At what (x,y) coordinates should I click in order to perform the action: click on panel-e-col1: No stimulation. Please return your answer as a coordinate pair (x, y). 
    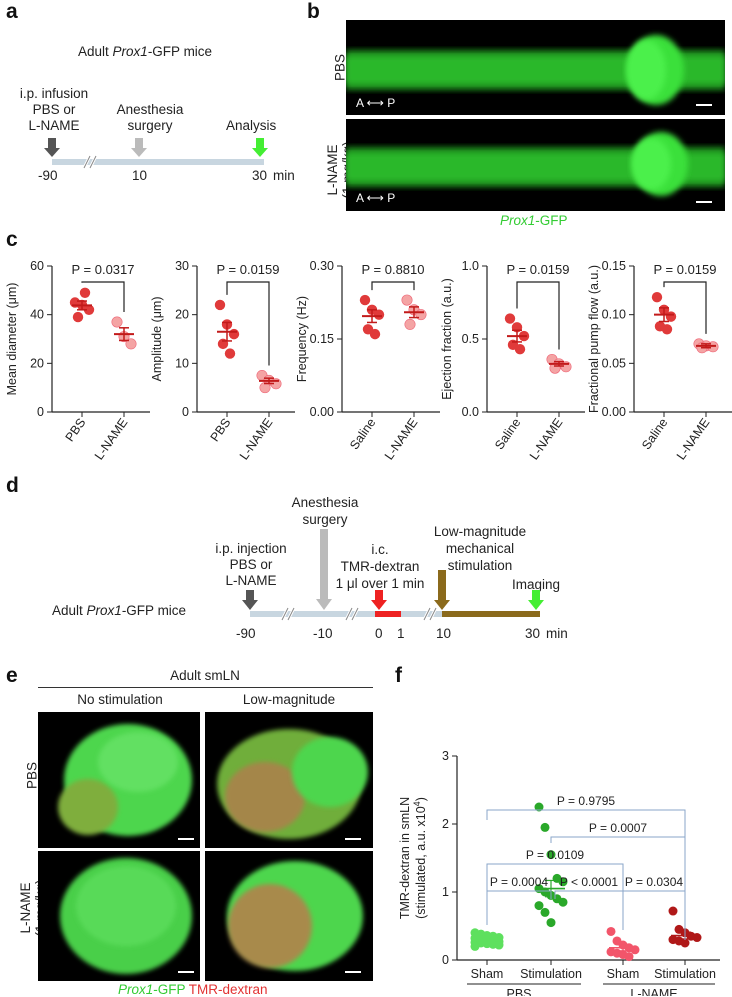
    Looking at the image, I should click on (120, 699).